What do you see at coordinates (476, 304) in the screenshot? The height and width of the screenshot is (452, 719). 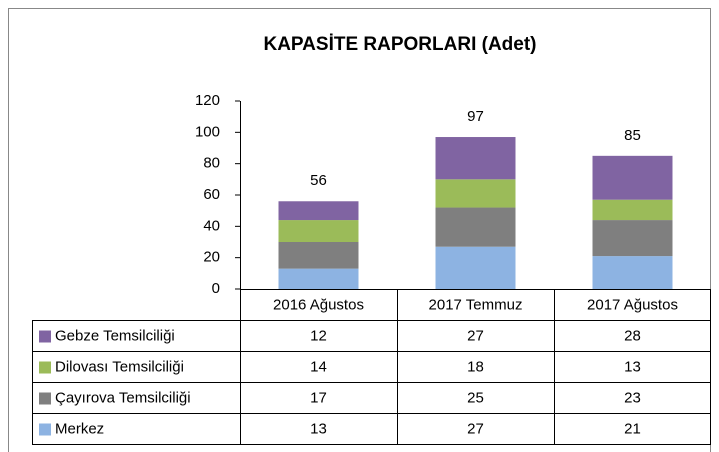 I see `x-tick-label: 2017 Temmuz` at bounding box center [476, 304].